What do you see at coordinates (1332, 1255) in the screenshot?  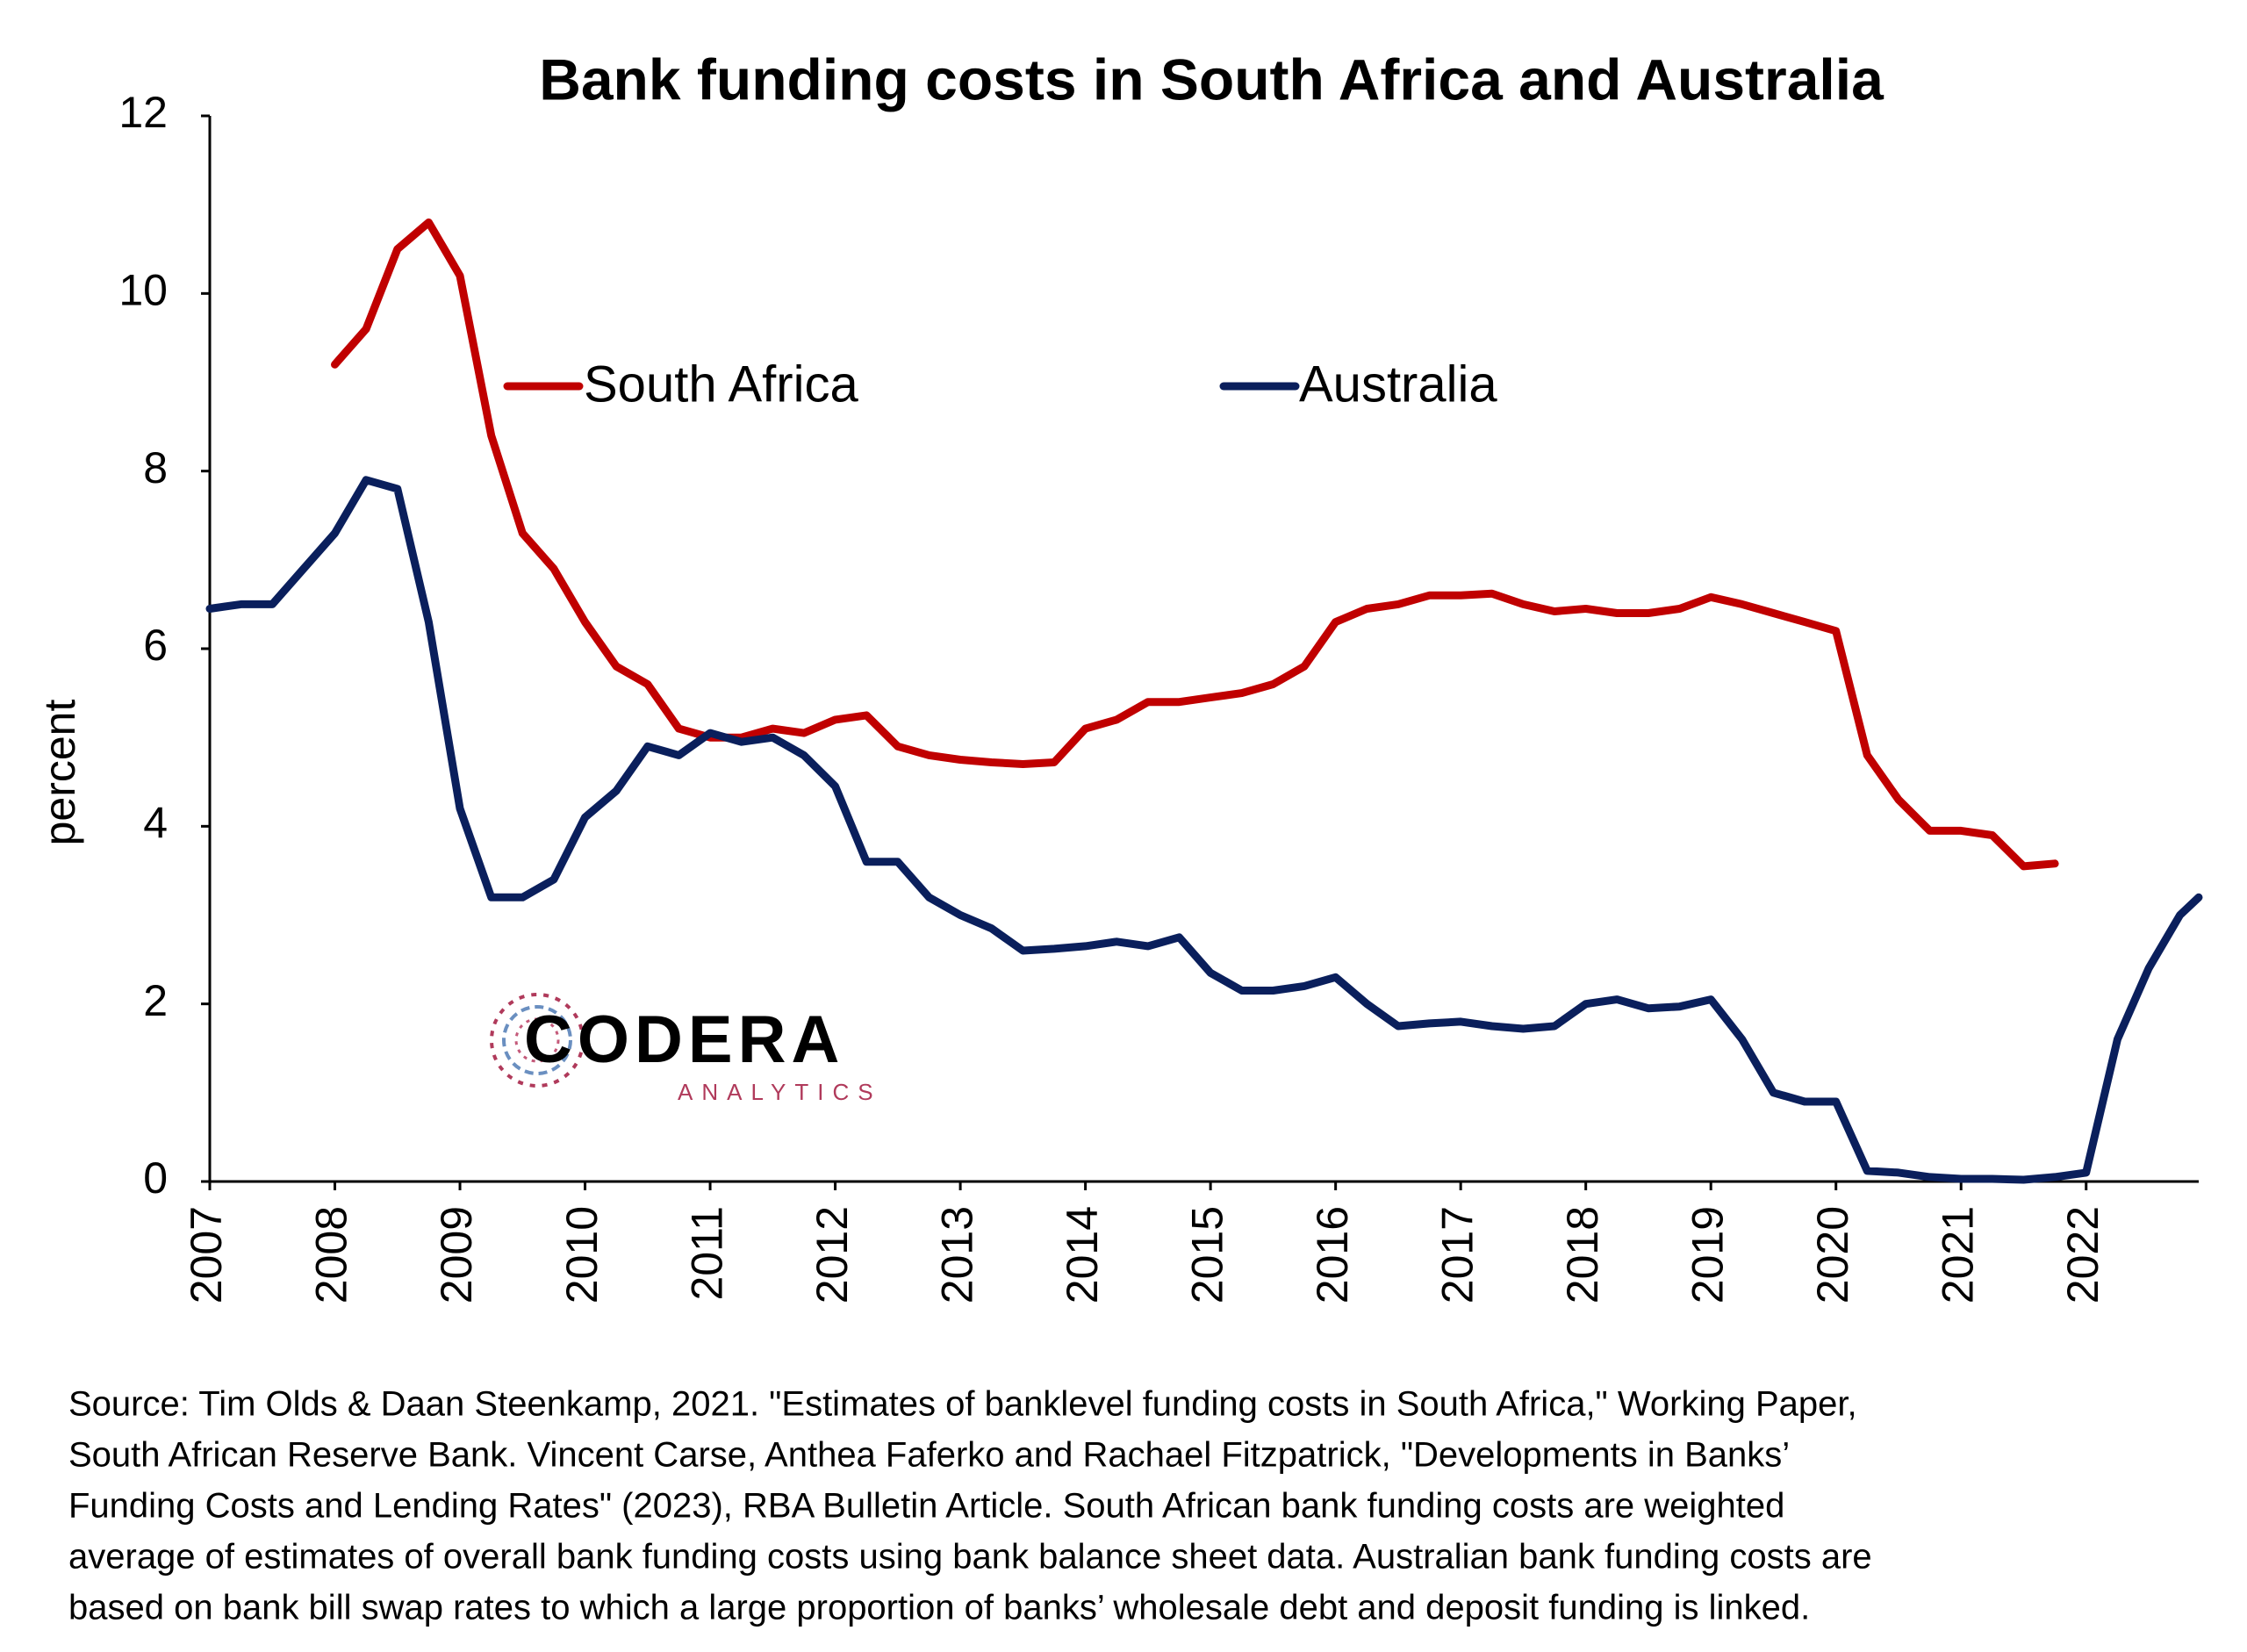 I see `x-tick-label: 2016` at bounding box center [1332, 1255].